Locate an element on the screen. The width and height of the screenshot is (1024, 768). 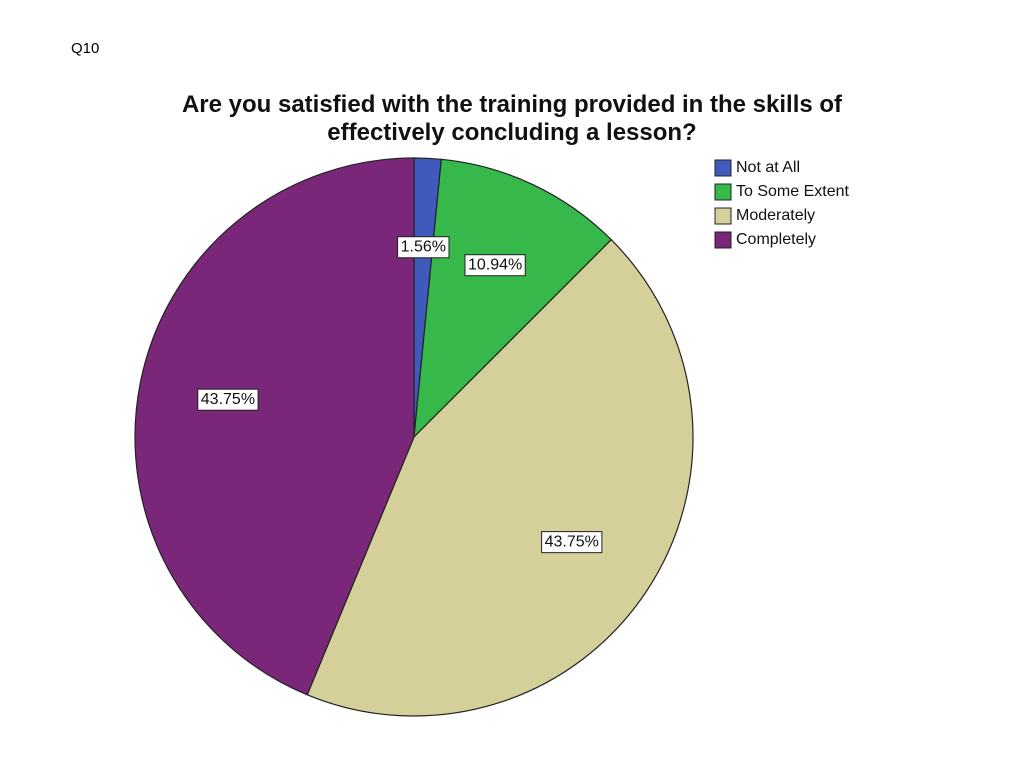
legend-label: To Some Extent is located at coordinates (793, 191).